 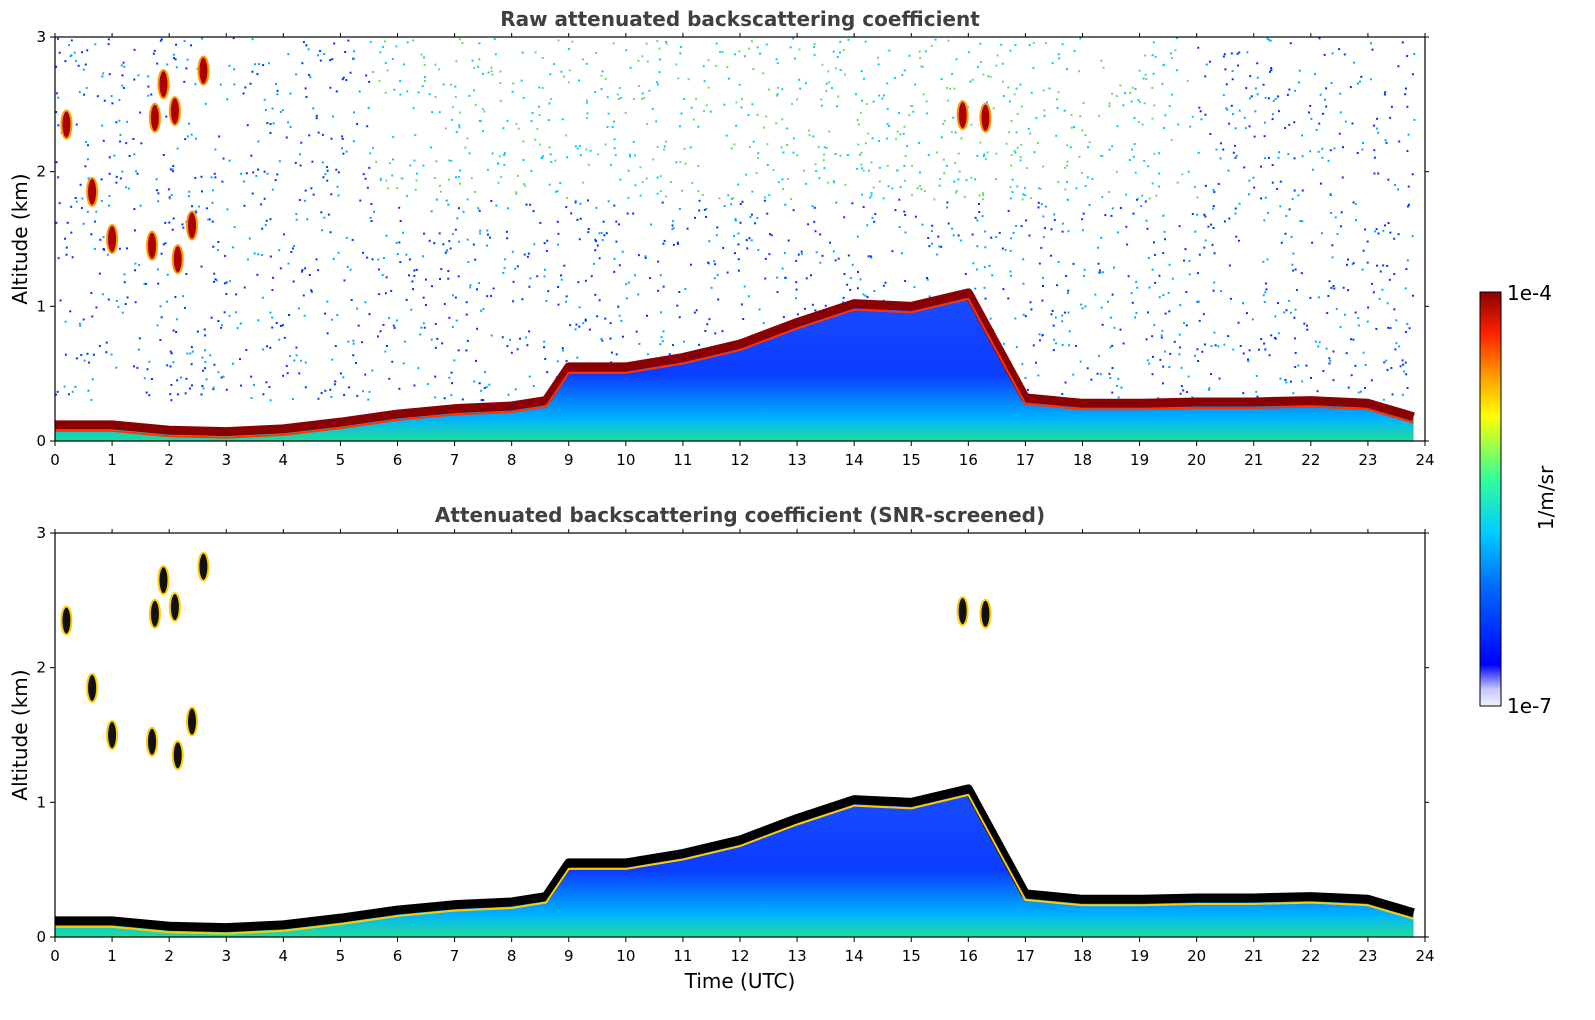 I want to click on x-tick-label: 20, so click(x=1196, y=956).